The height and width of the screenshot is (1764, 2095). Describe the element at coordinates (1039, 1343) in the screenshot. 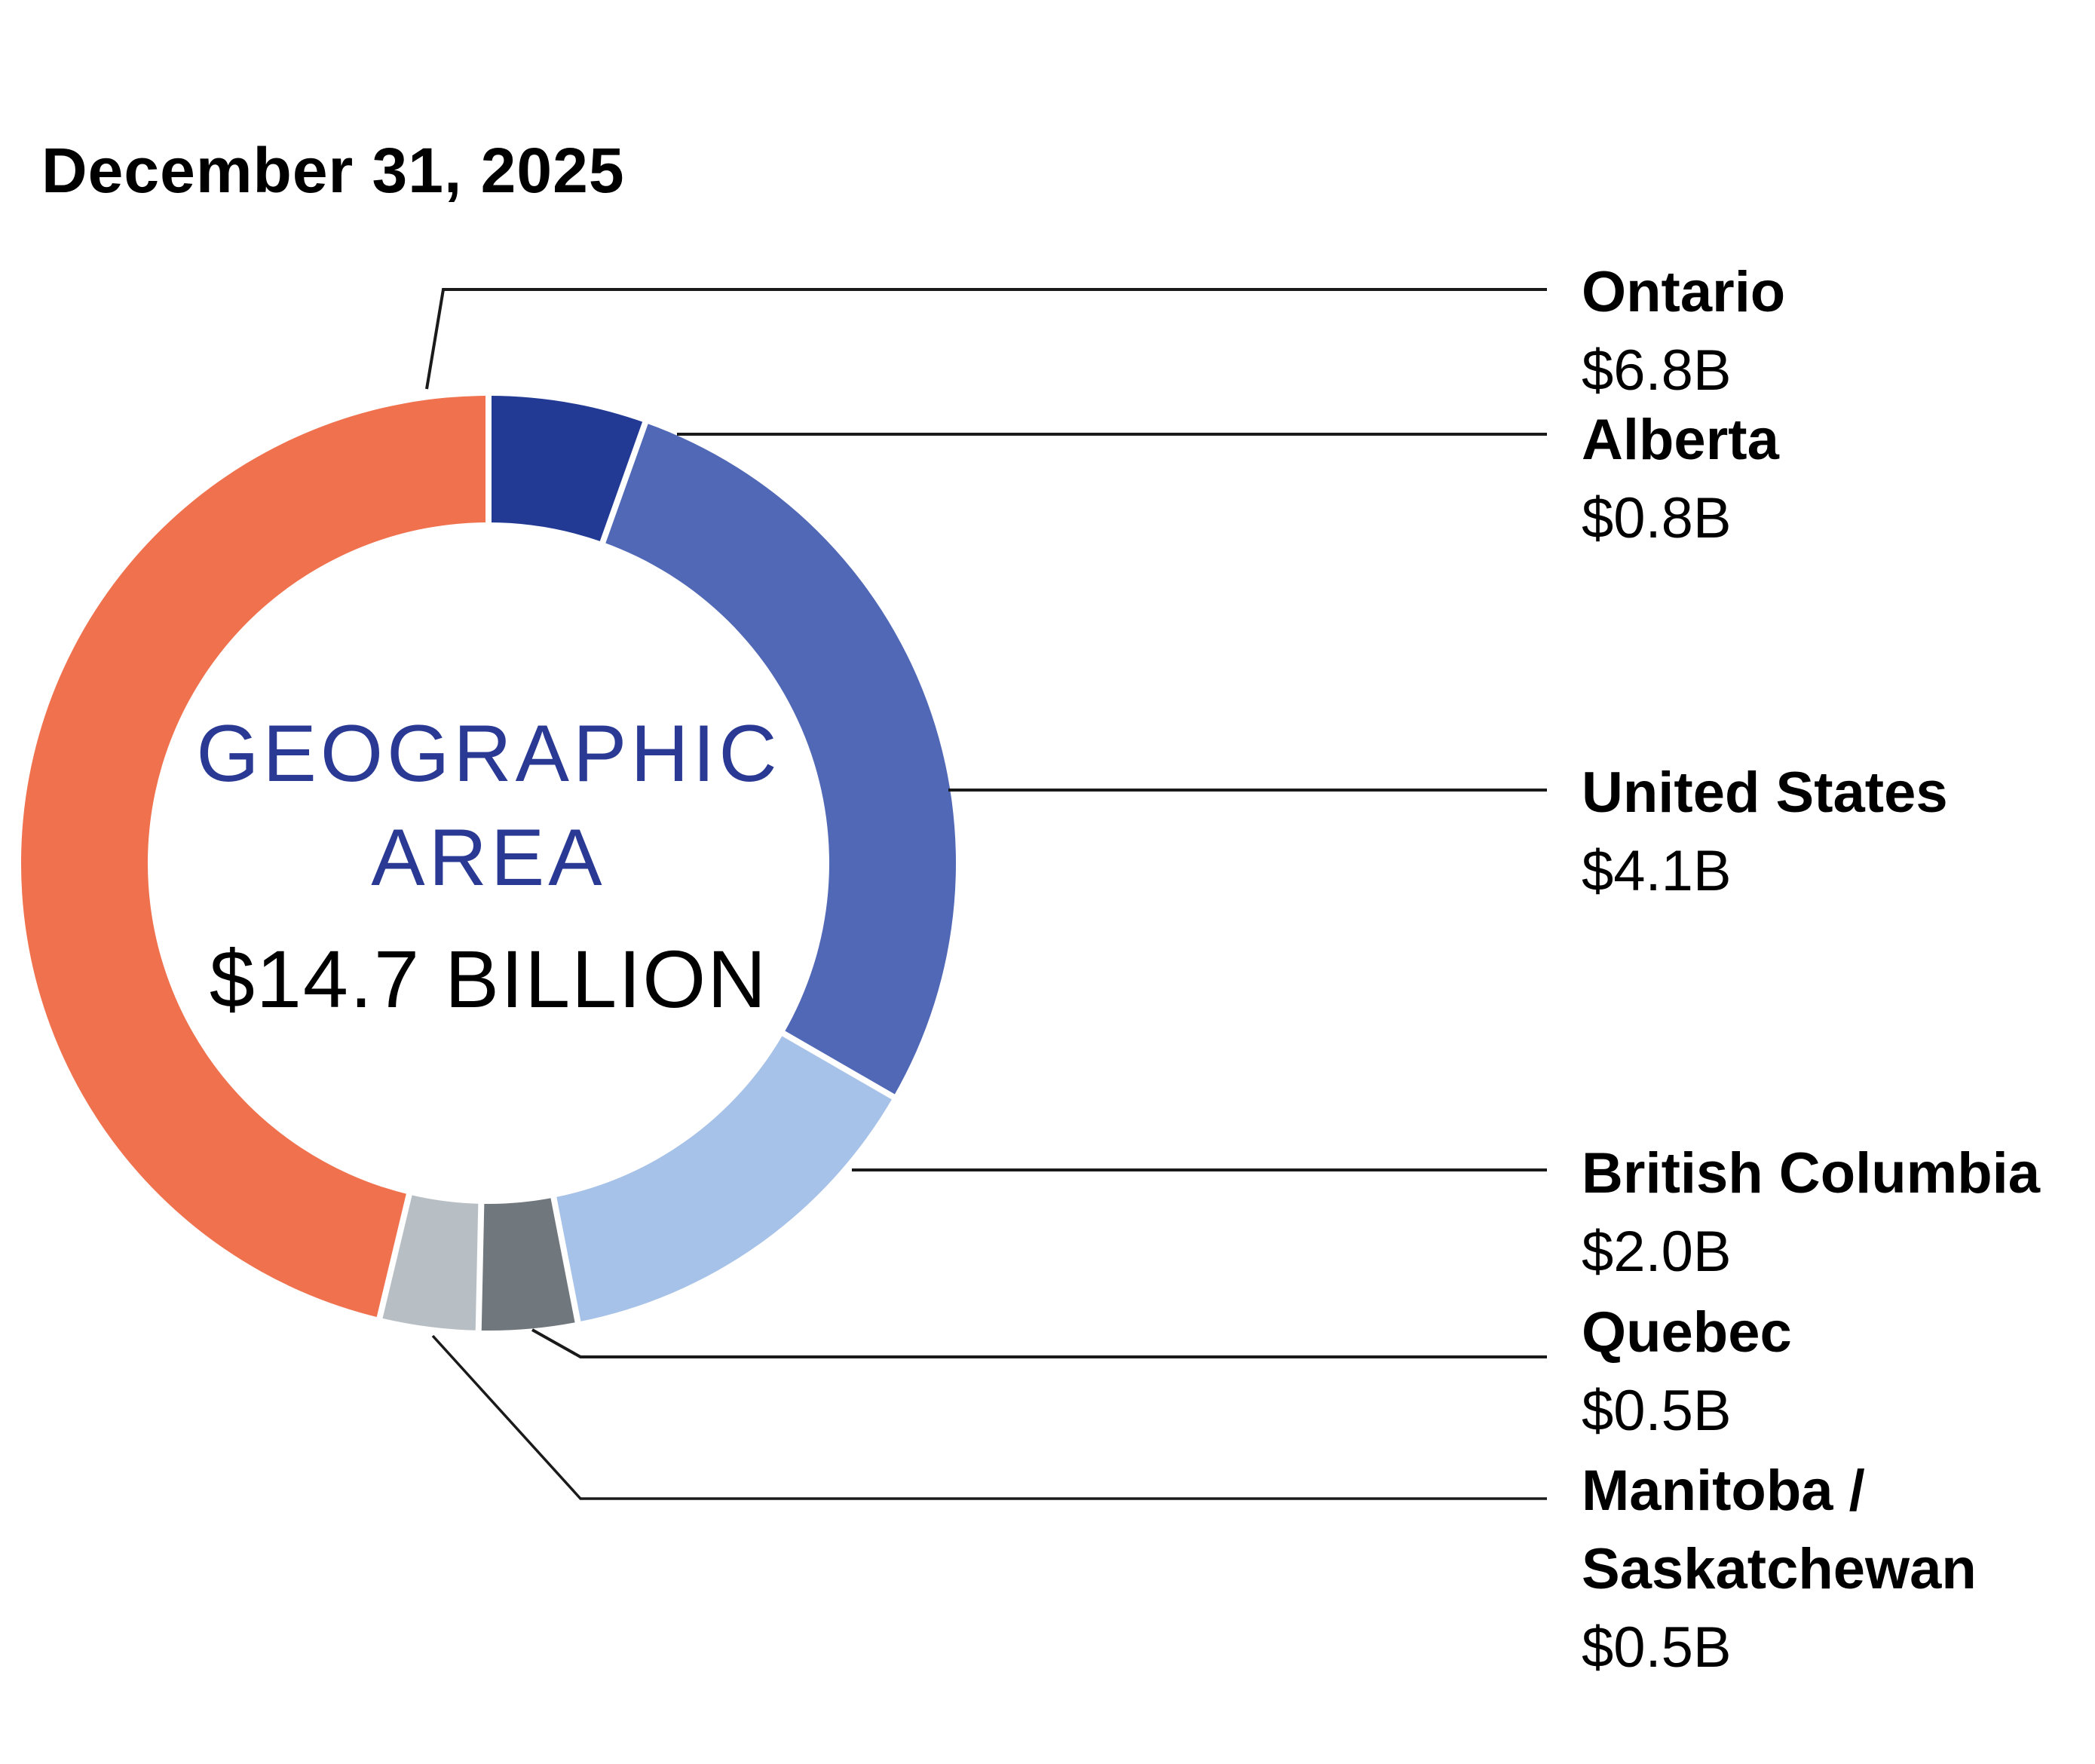

I see `leader-line-quebec` at that location.